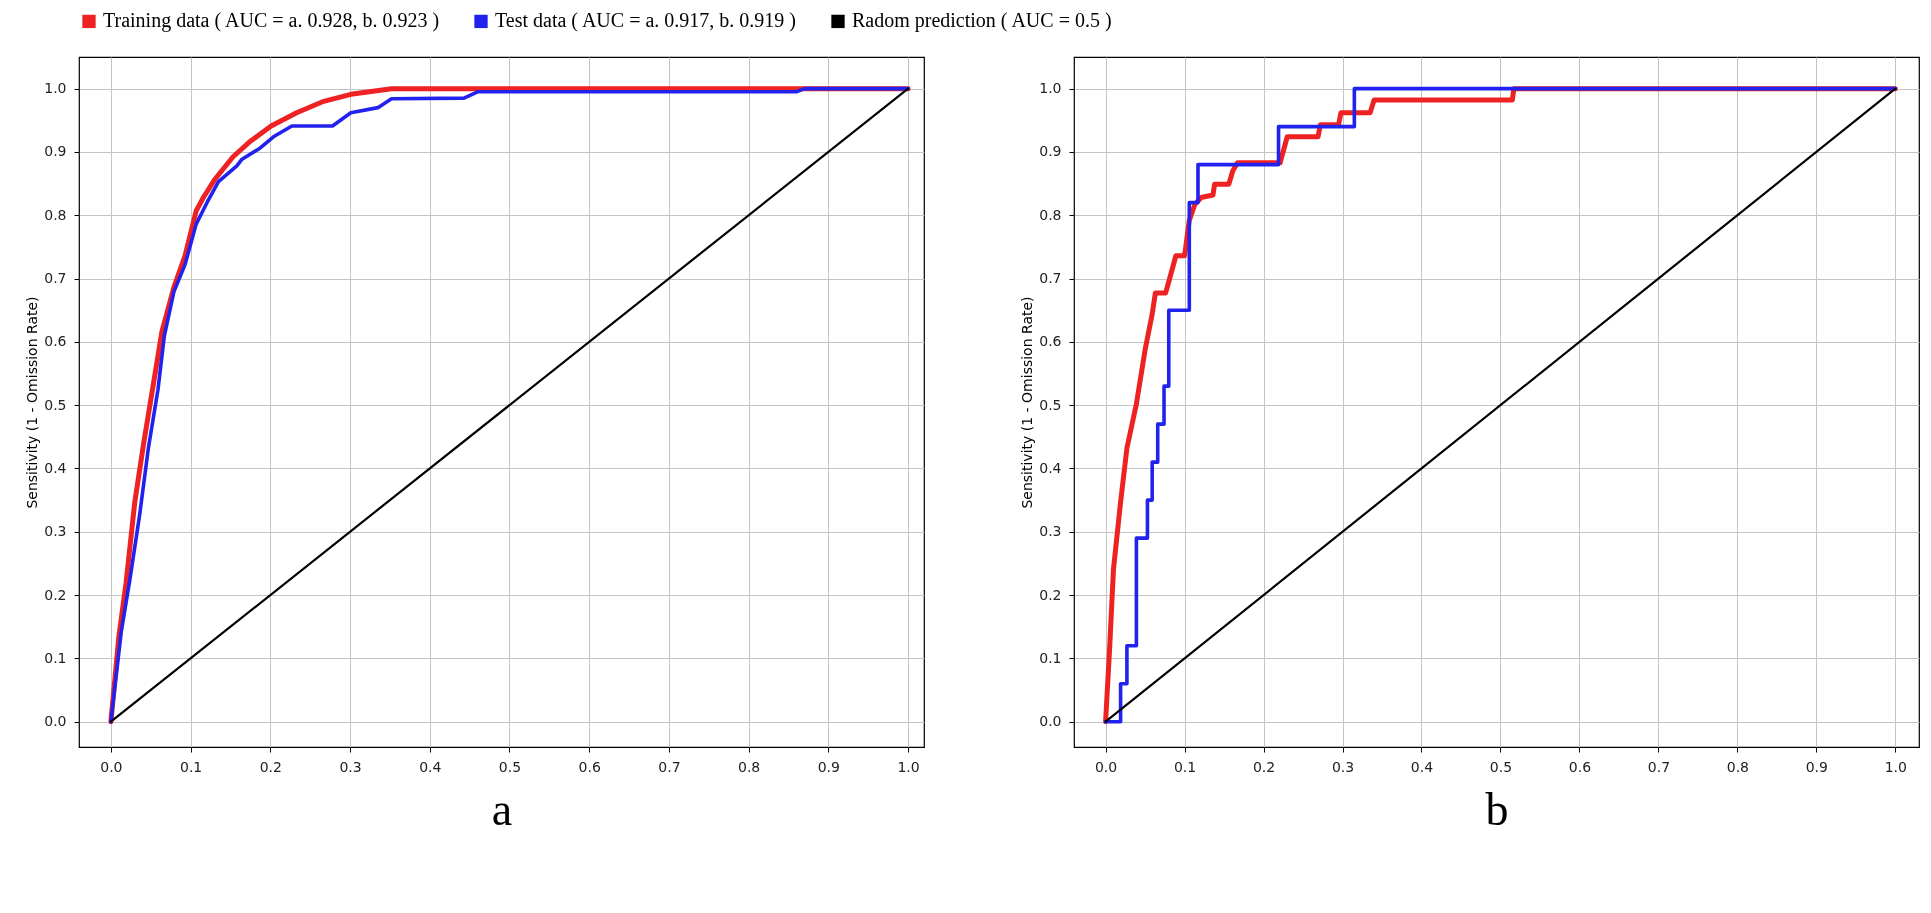 This screenshot has width=1931, height=913. What do you see at coordinates (1497, 809) in the screenshot?
I see `x-axis-title: b` at bounding box center [1497, 809].